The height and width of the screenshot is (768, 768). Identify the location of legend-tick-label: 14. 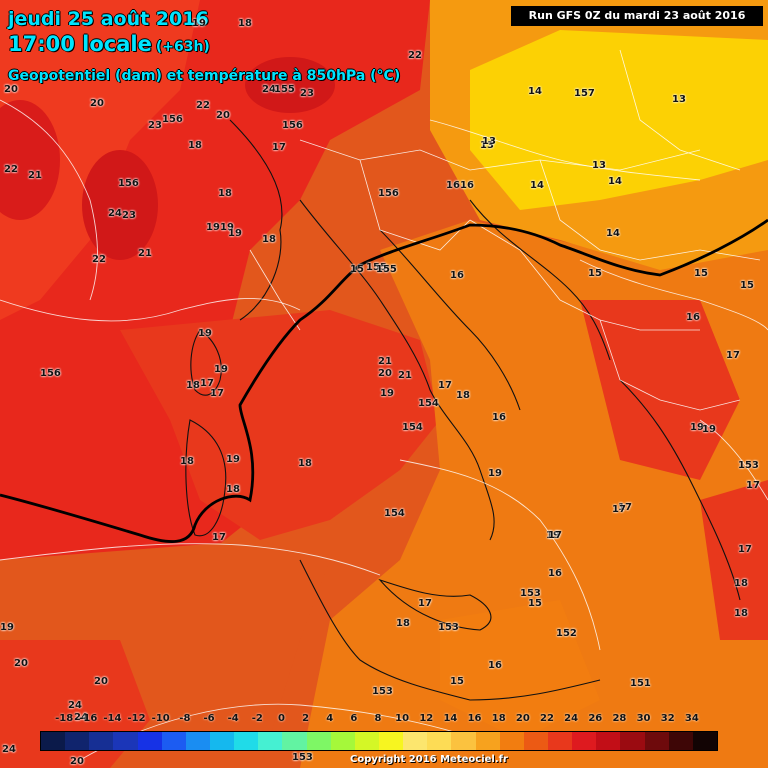
(450, 718).